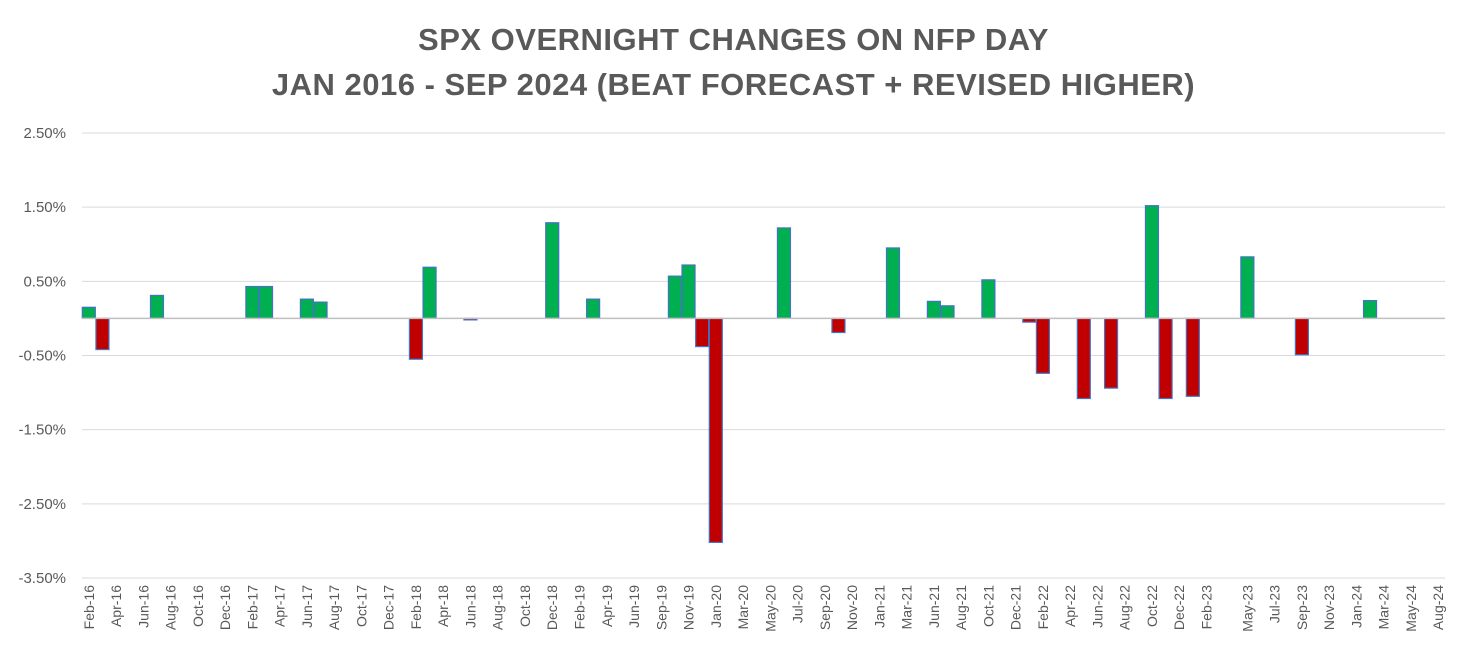  What do you see at coordinates (389, 607) in the screenshot?
I see `x-tick-label: Dec-17` at bounding box center [389, 607].